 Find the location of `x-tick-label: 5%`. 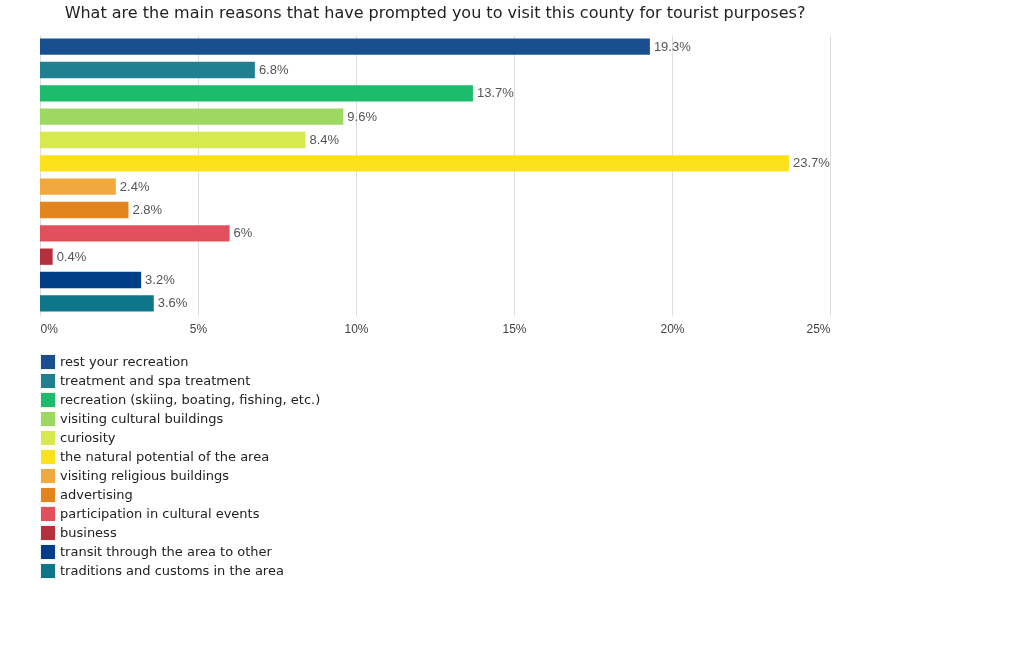

x-tick-label: 5% is located at coordinates (198, 328).